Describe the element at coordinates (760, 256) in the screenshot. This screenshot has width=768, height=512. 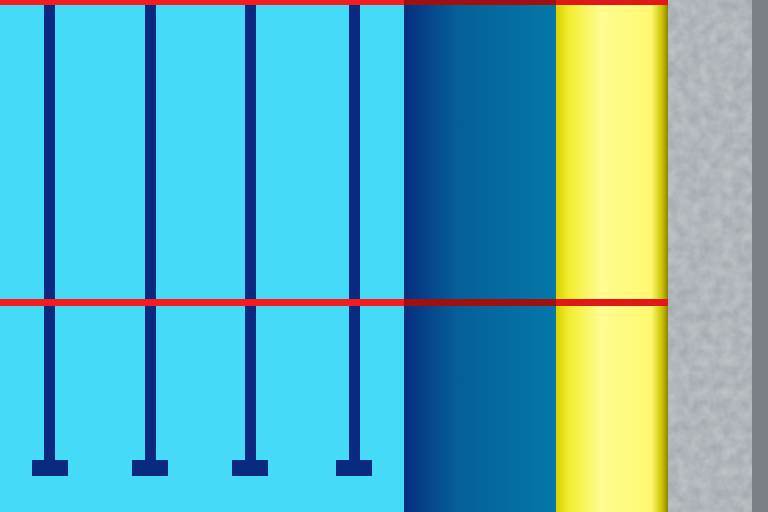
I see `wall-edge` at that location.